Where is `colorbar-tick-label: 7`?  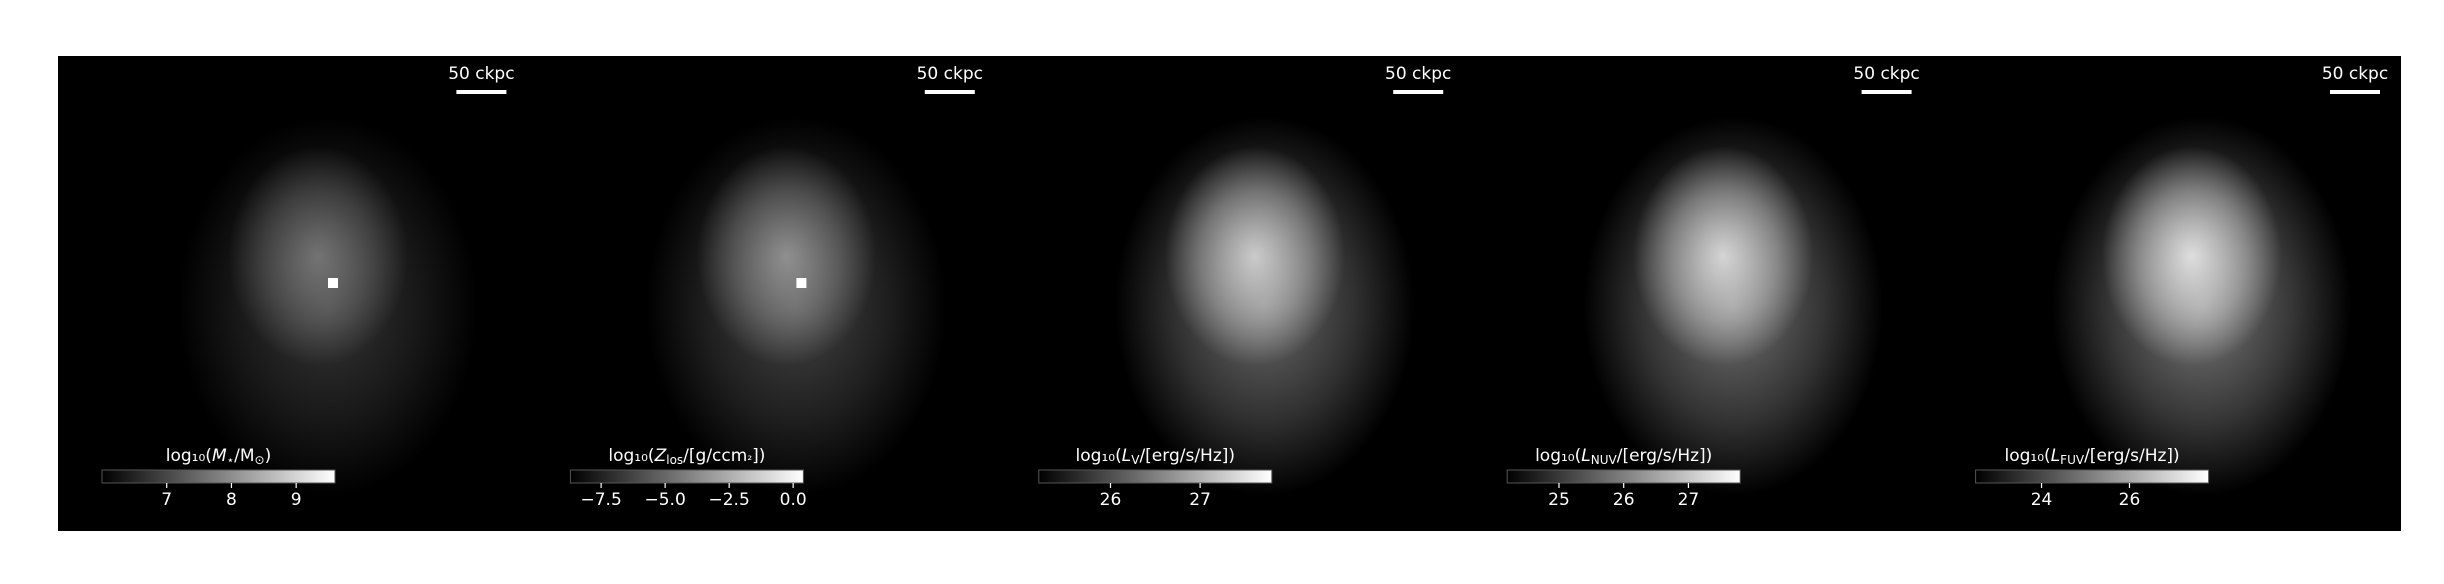 colorbar-tick-label: 7 is located at coordinates (166, 500).